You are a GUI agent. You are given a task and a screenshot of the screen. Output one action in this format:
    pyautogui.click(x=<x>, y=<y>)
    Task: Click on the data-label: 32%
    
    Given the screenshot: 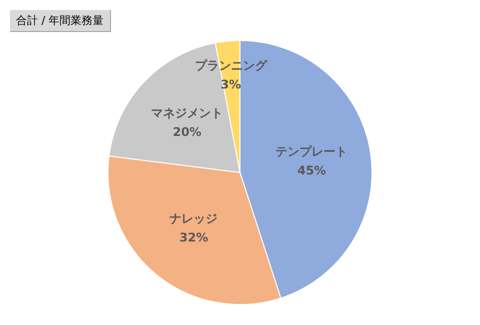 What is the action you would take?
    pyautogui.click(x=193, y=237)
    